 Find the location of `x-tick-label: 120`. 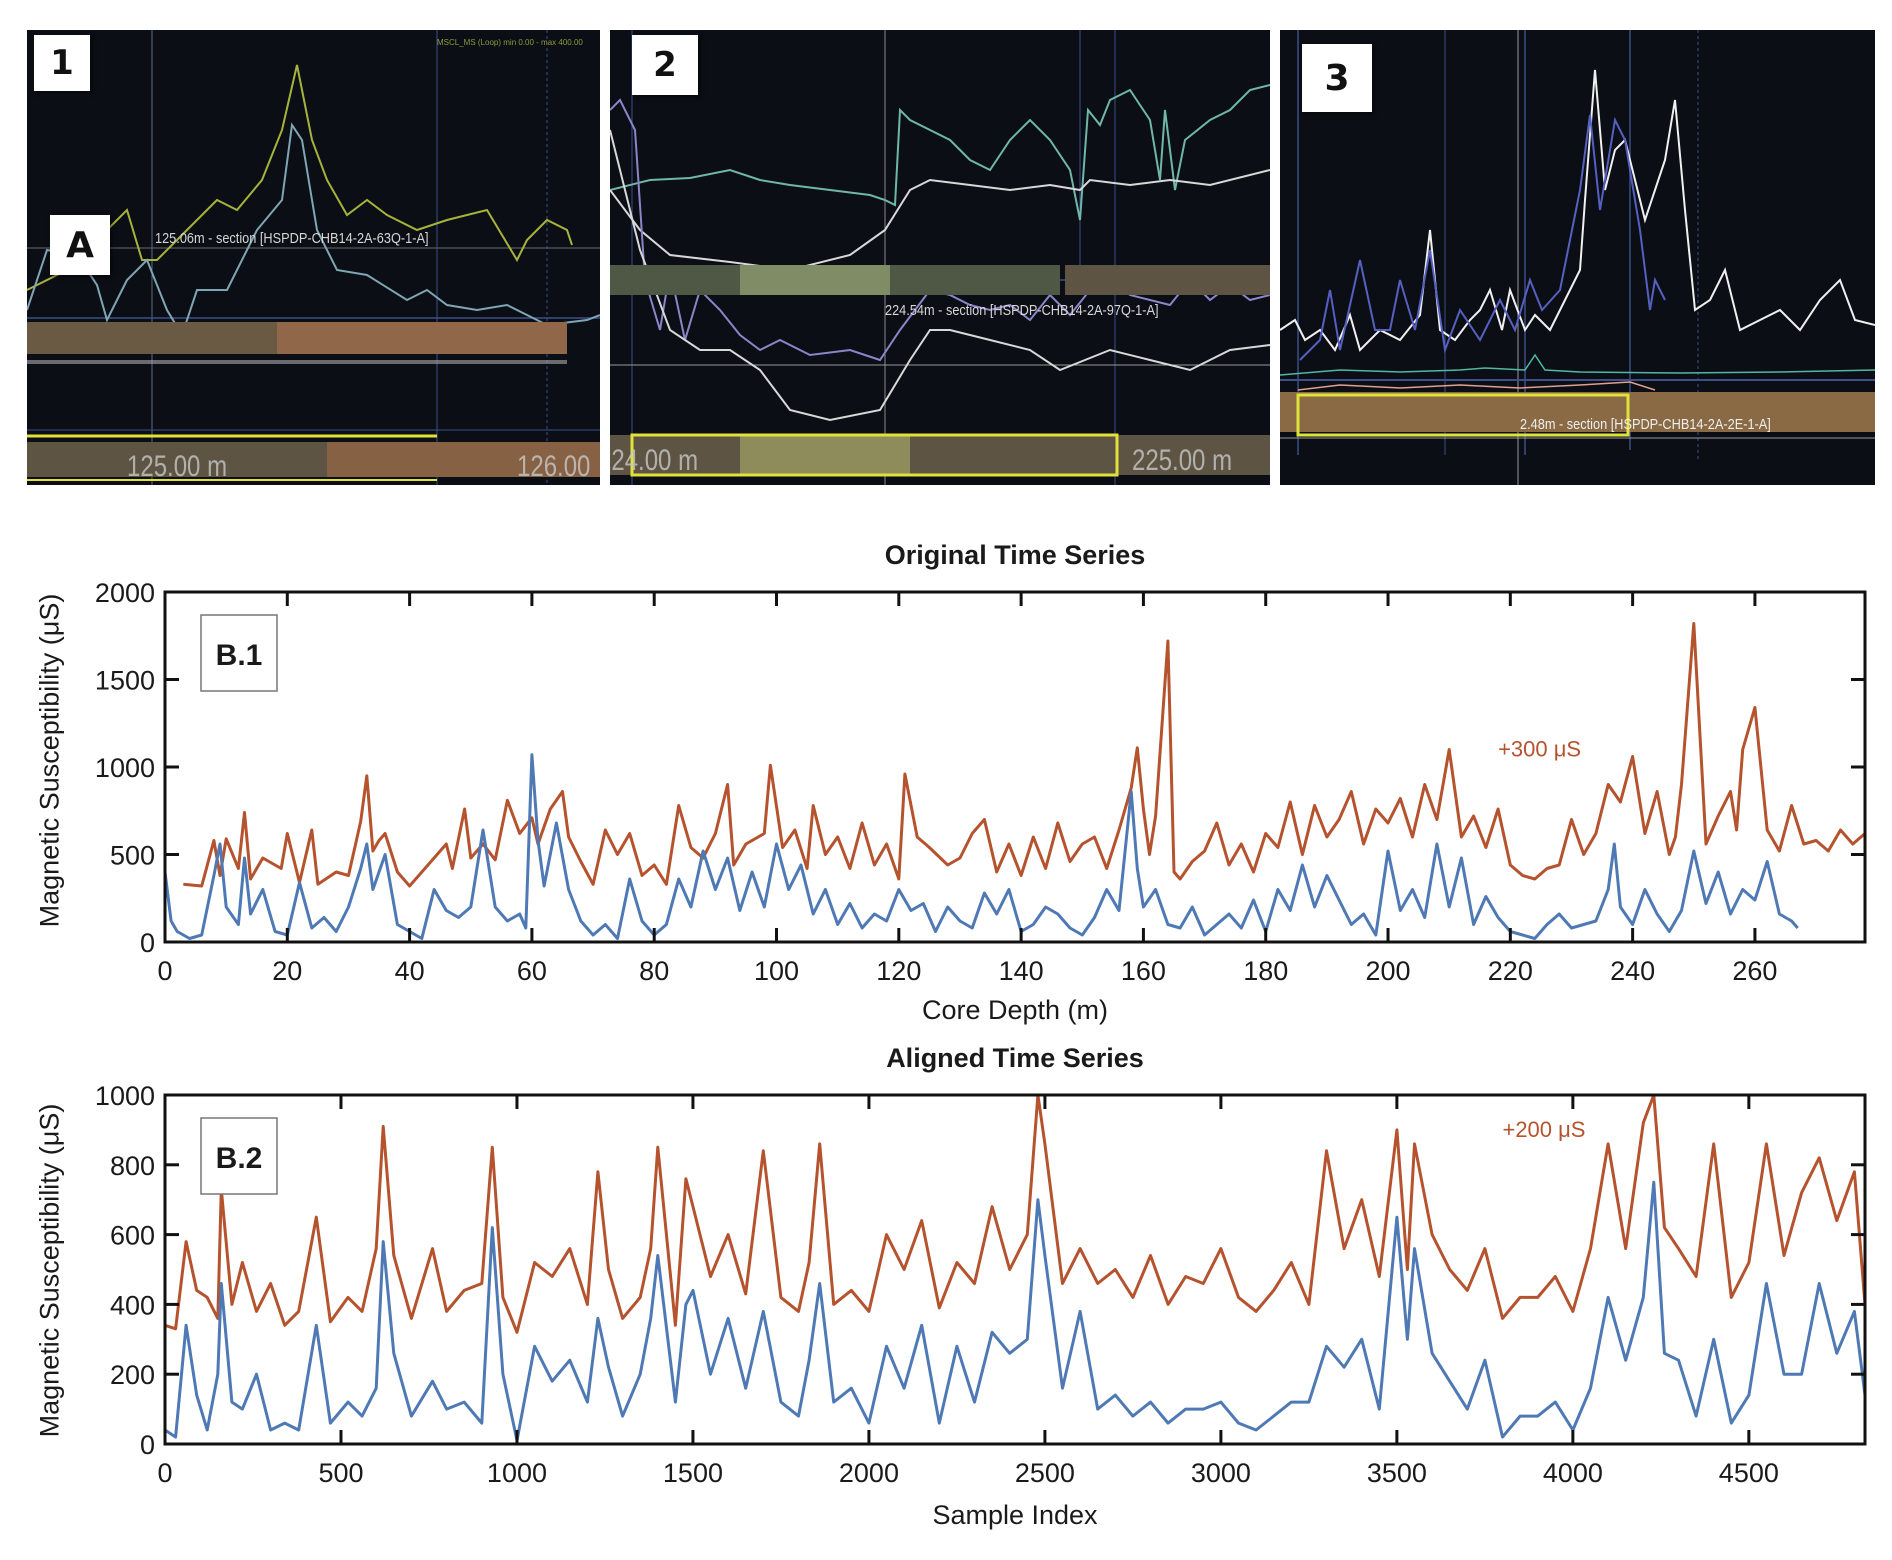

x-tick-label: 120 is located at coordinates (898, 971).